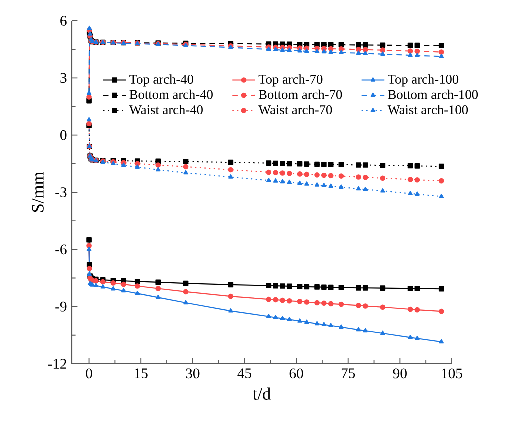 The image size is (522, 421). What do you see at coordinates (61, 193) in the screenshot?
I see `y-tick-label: -3` at bounding box center [61, 193].